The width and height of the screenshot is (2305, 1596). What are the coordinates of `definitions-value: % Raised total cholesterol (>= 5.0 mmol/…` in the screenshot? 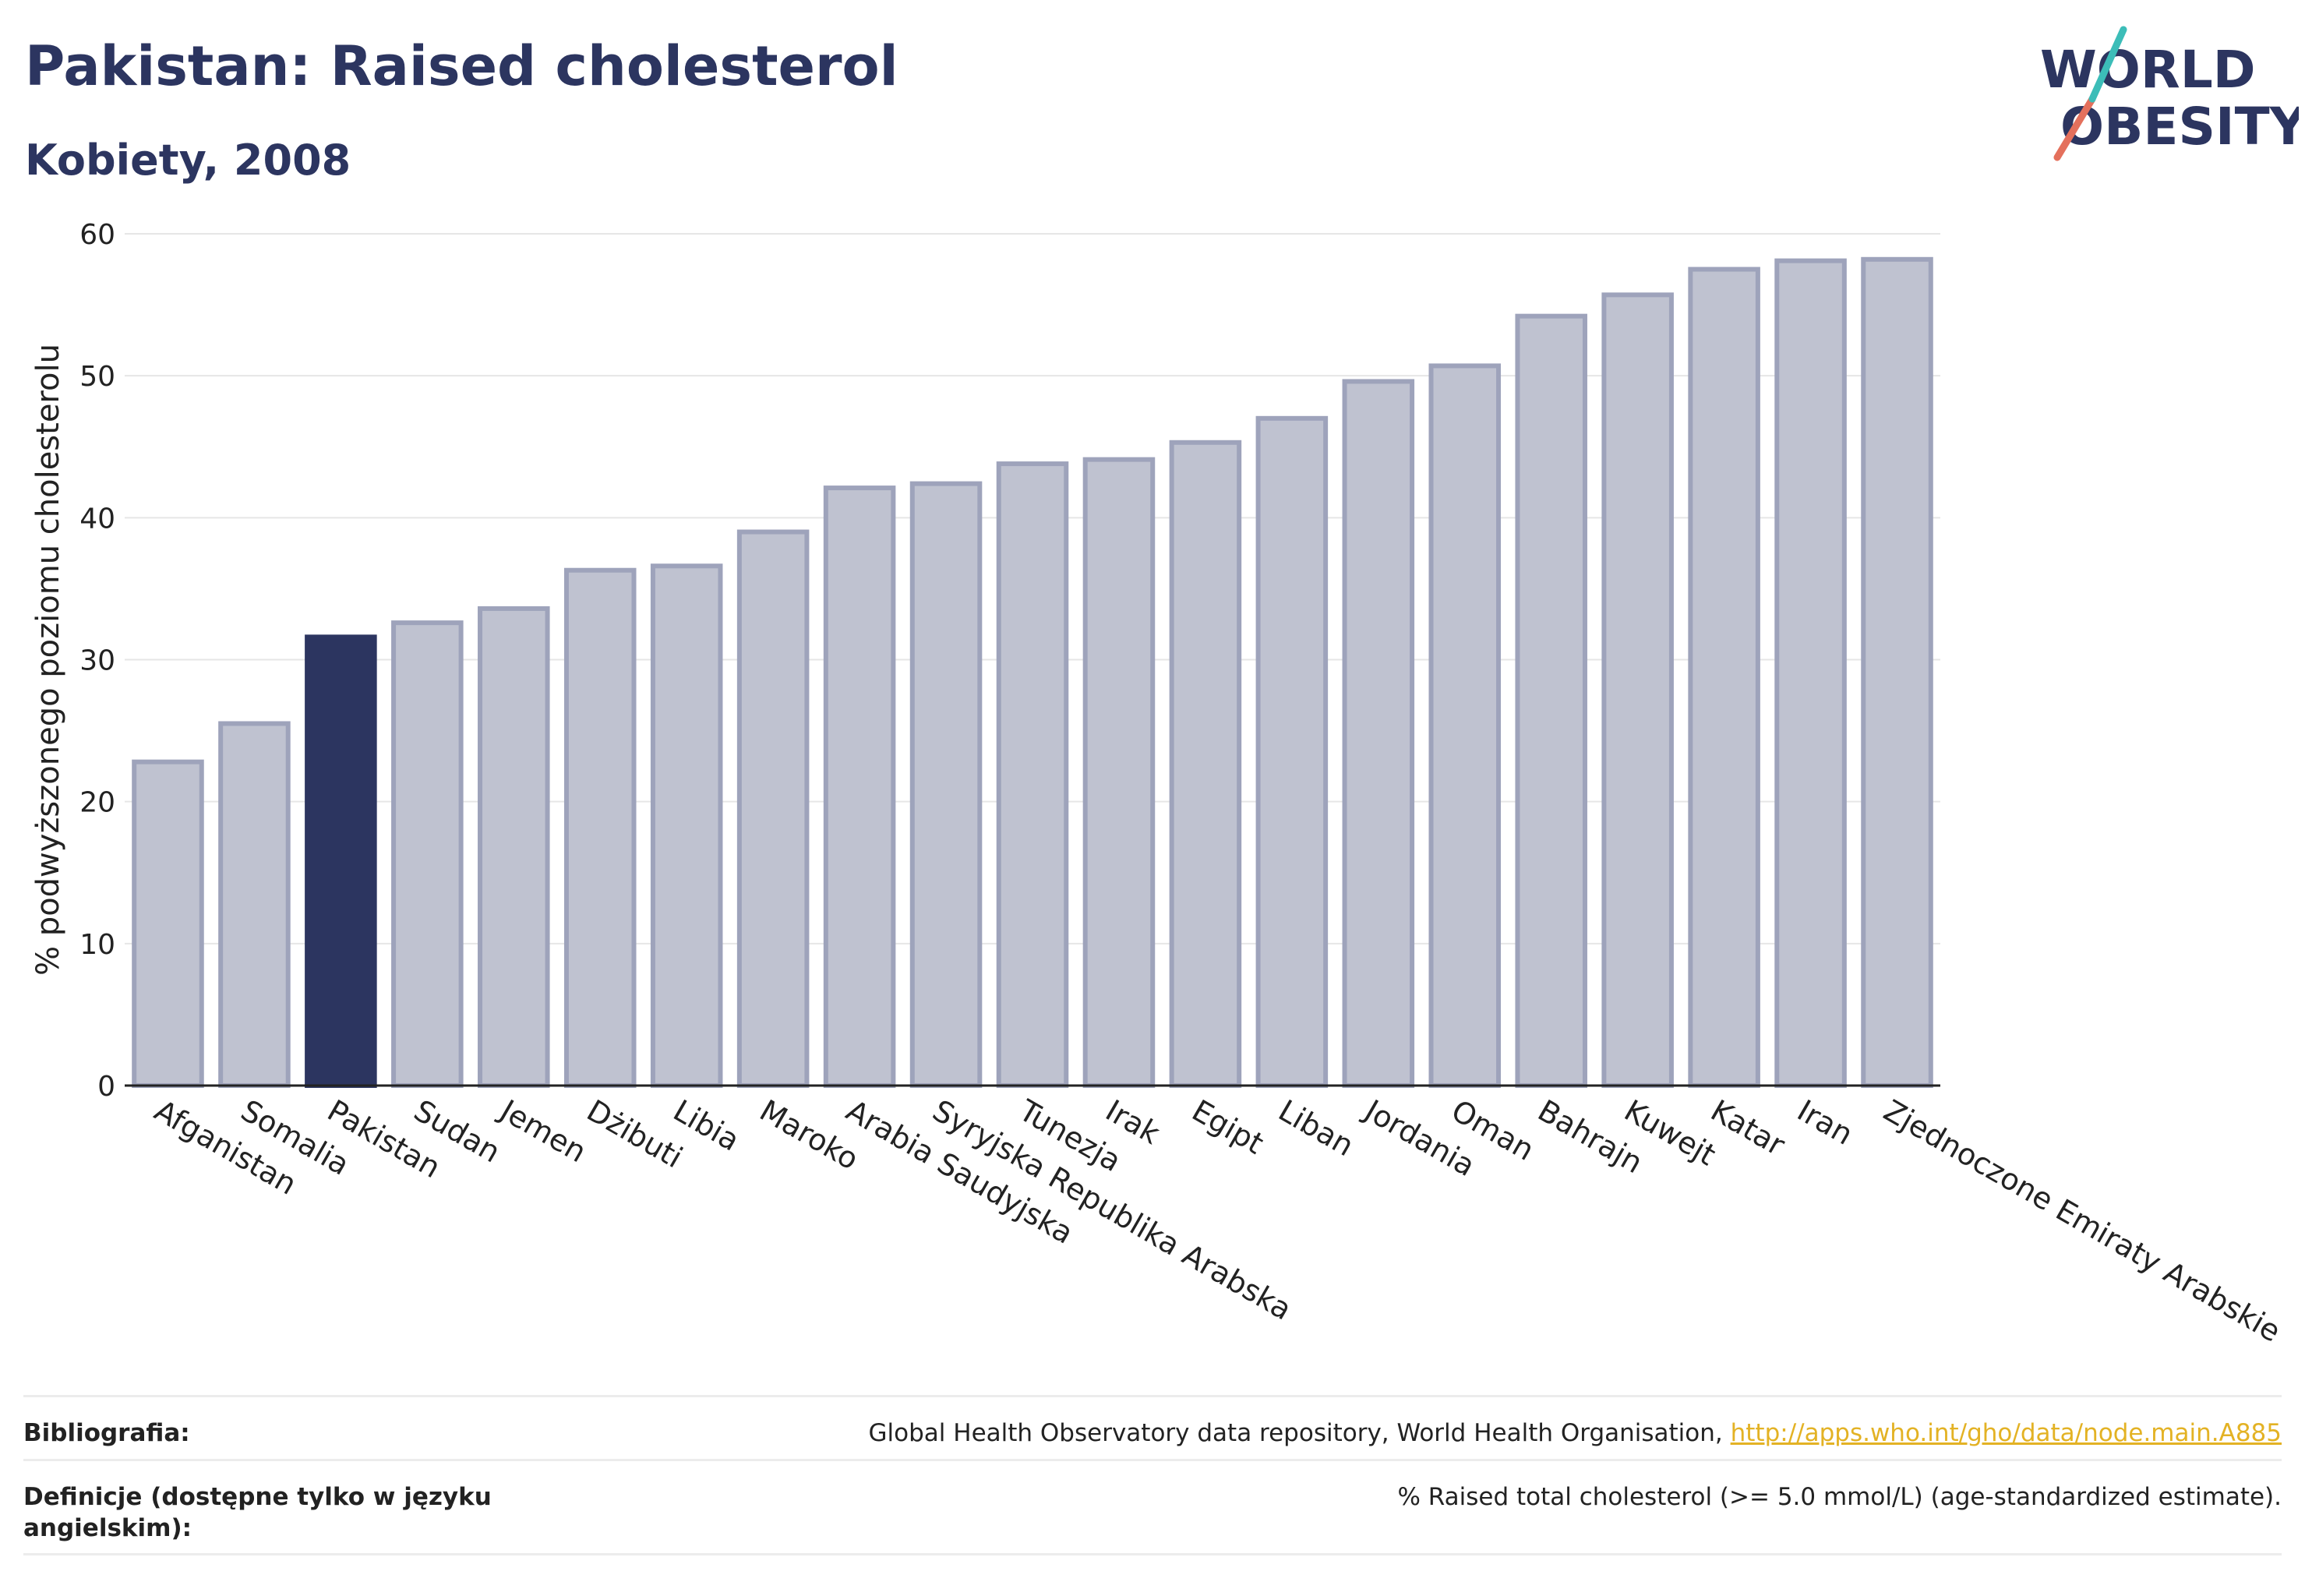 It's located at (1839, 1497).